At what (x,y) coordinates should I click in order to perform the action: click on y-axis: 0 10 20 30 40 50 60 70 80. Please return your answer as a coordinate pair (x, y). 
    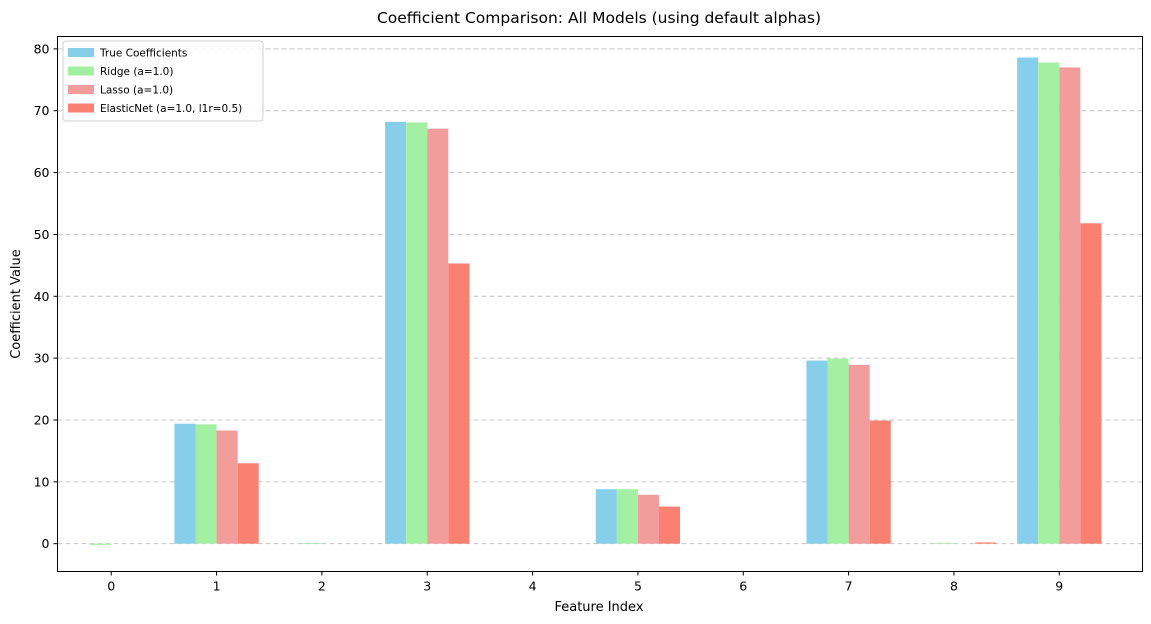
    Looking at the image, I should click on (46, 296).